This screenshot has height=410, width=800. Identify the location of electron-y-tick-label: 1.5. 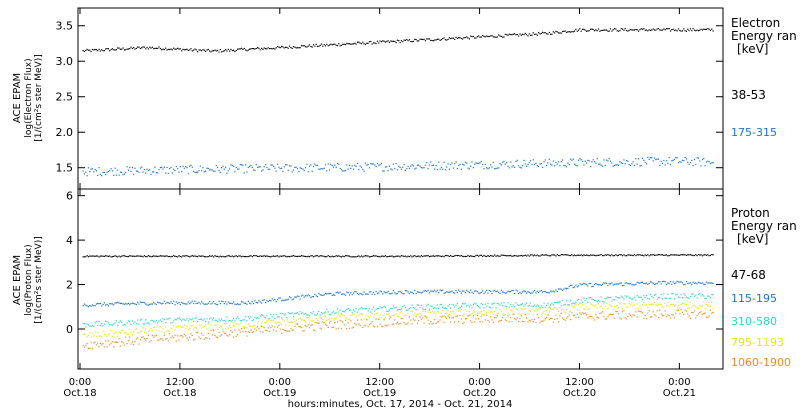
(65, 168).